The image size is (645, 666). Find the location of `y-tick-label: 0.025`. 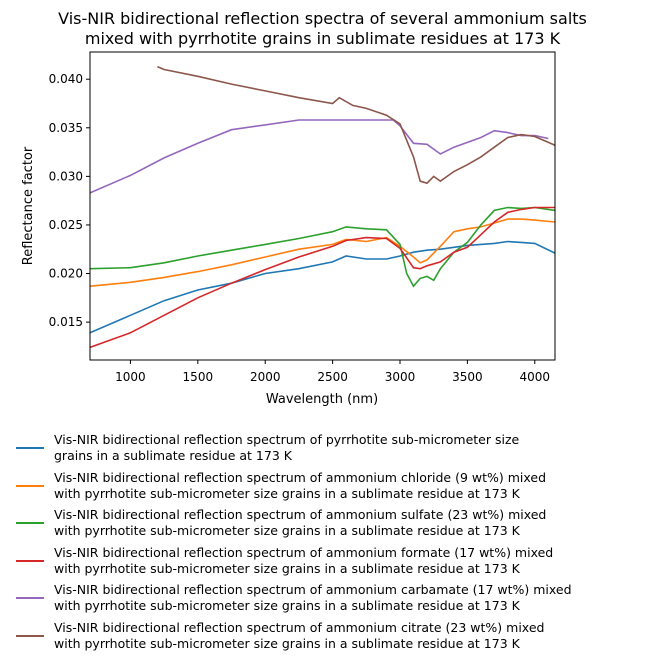

y-tick-label: 0.025 is located at coordinates (66, 225).